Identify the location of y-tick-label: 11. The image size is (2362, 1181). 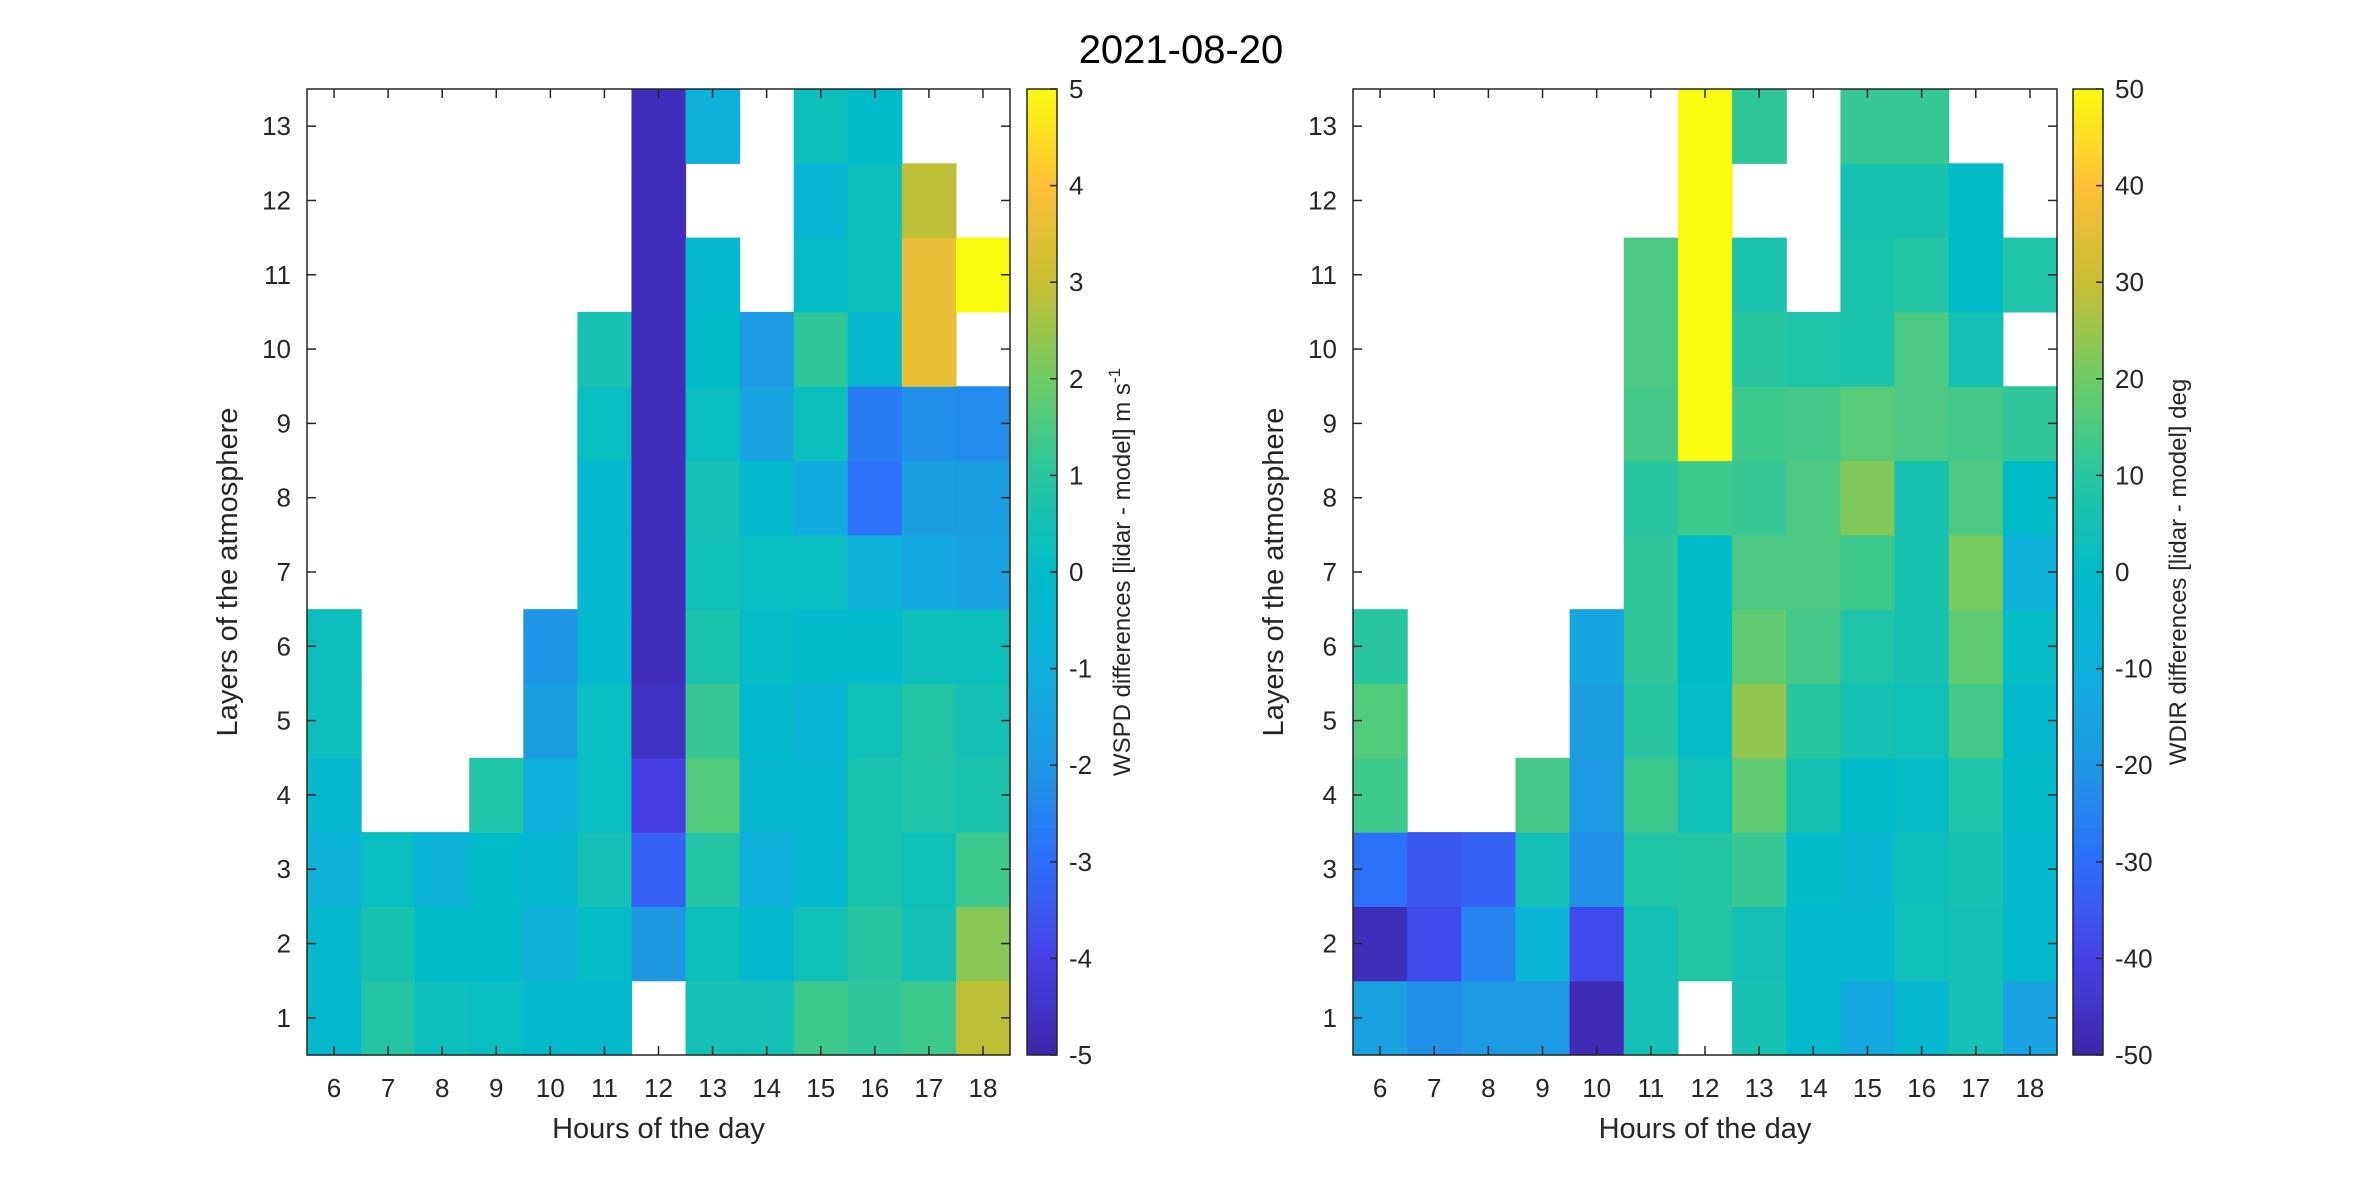
(277, 275).